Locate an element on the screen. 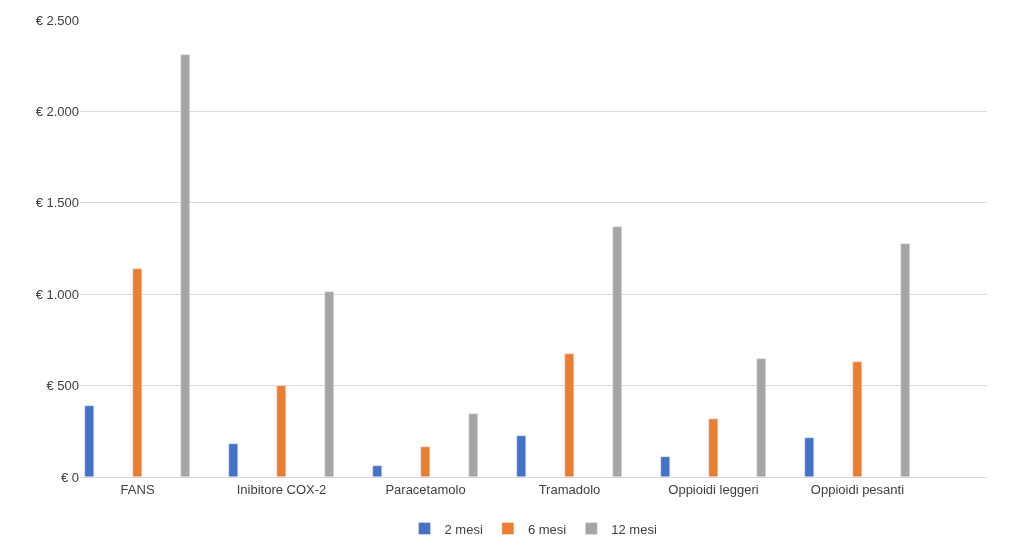 The image size is (1017, 556). x-tick-label: FANS is located at coordinates (137, 489).